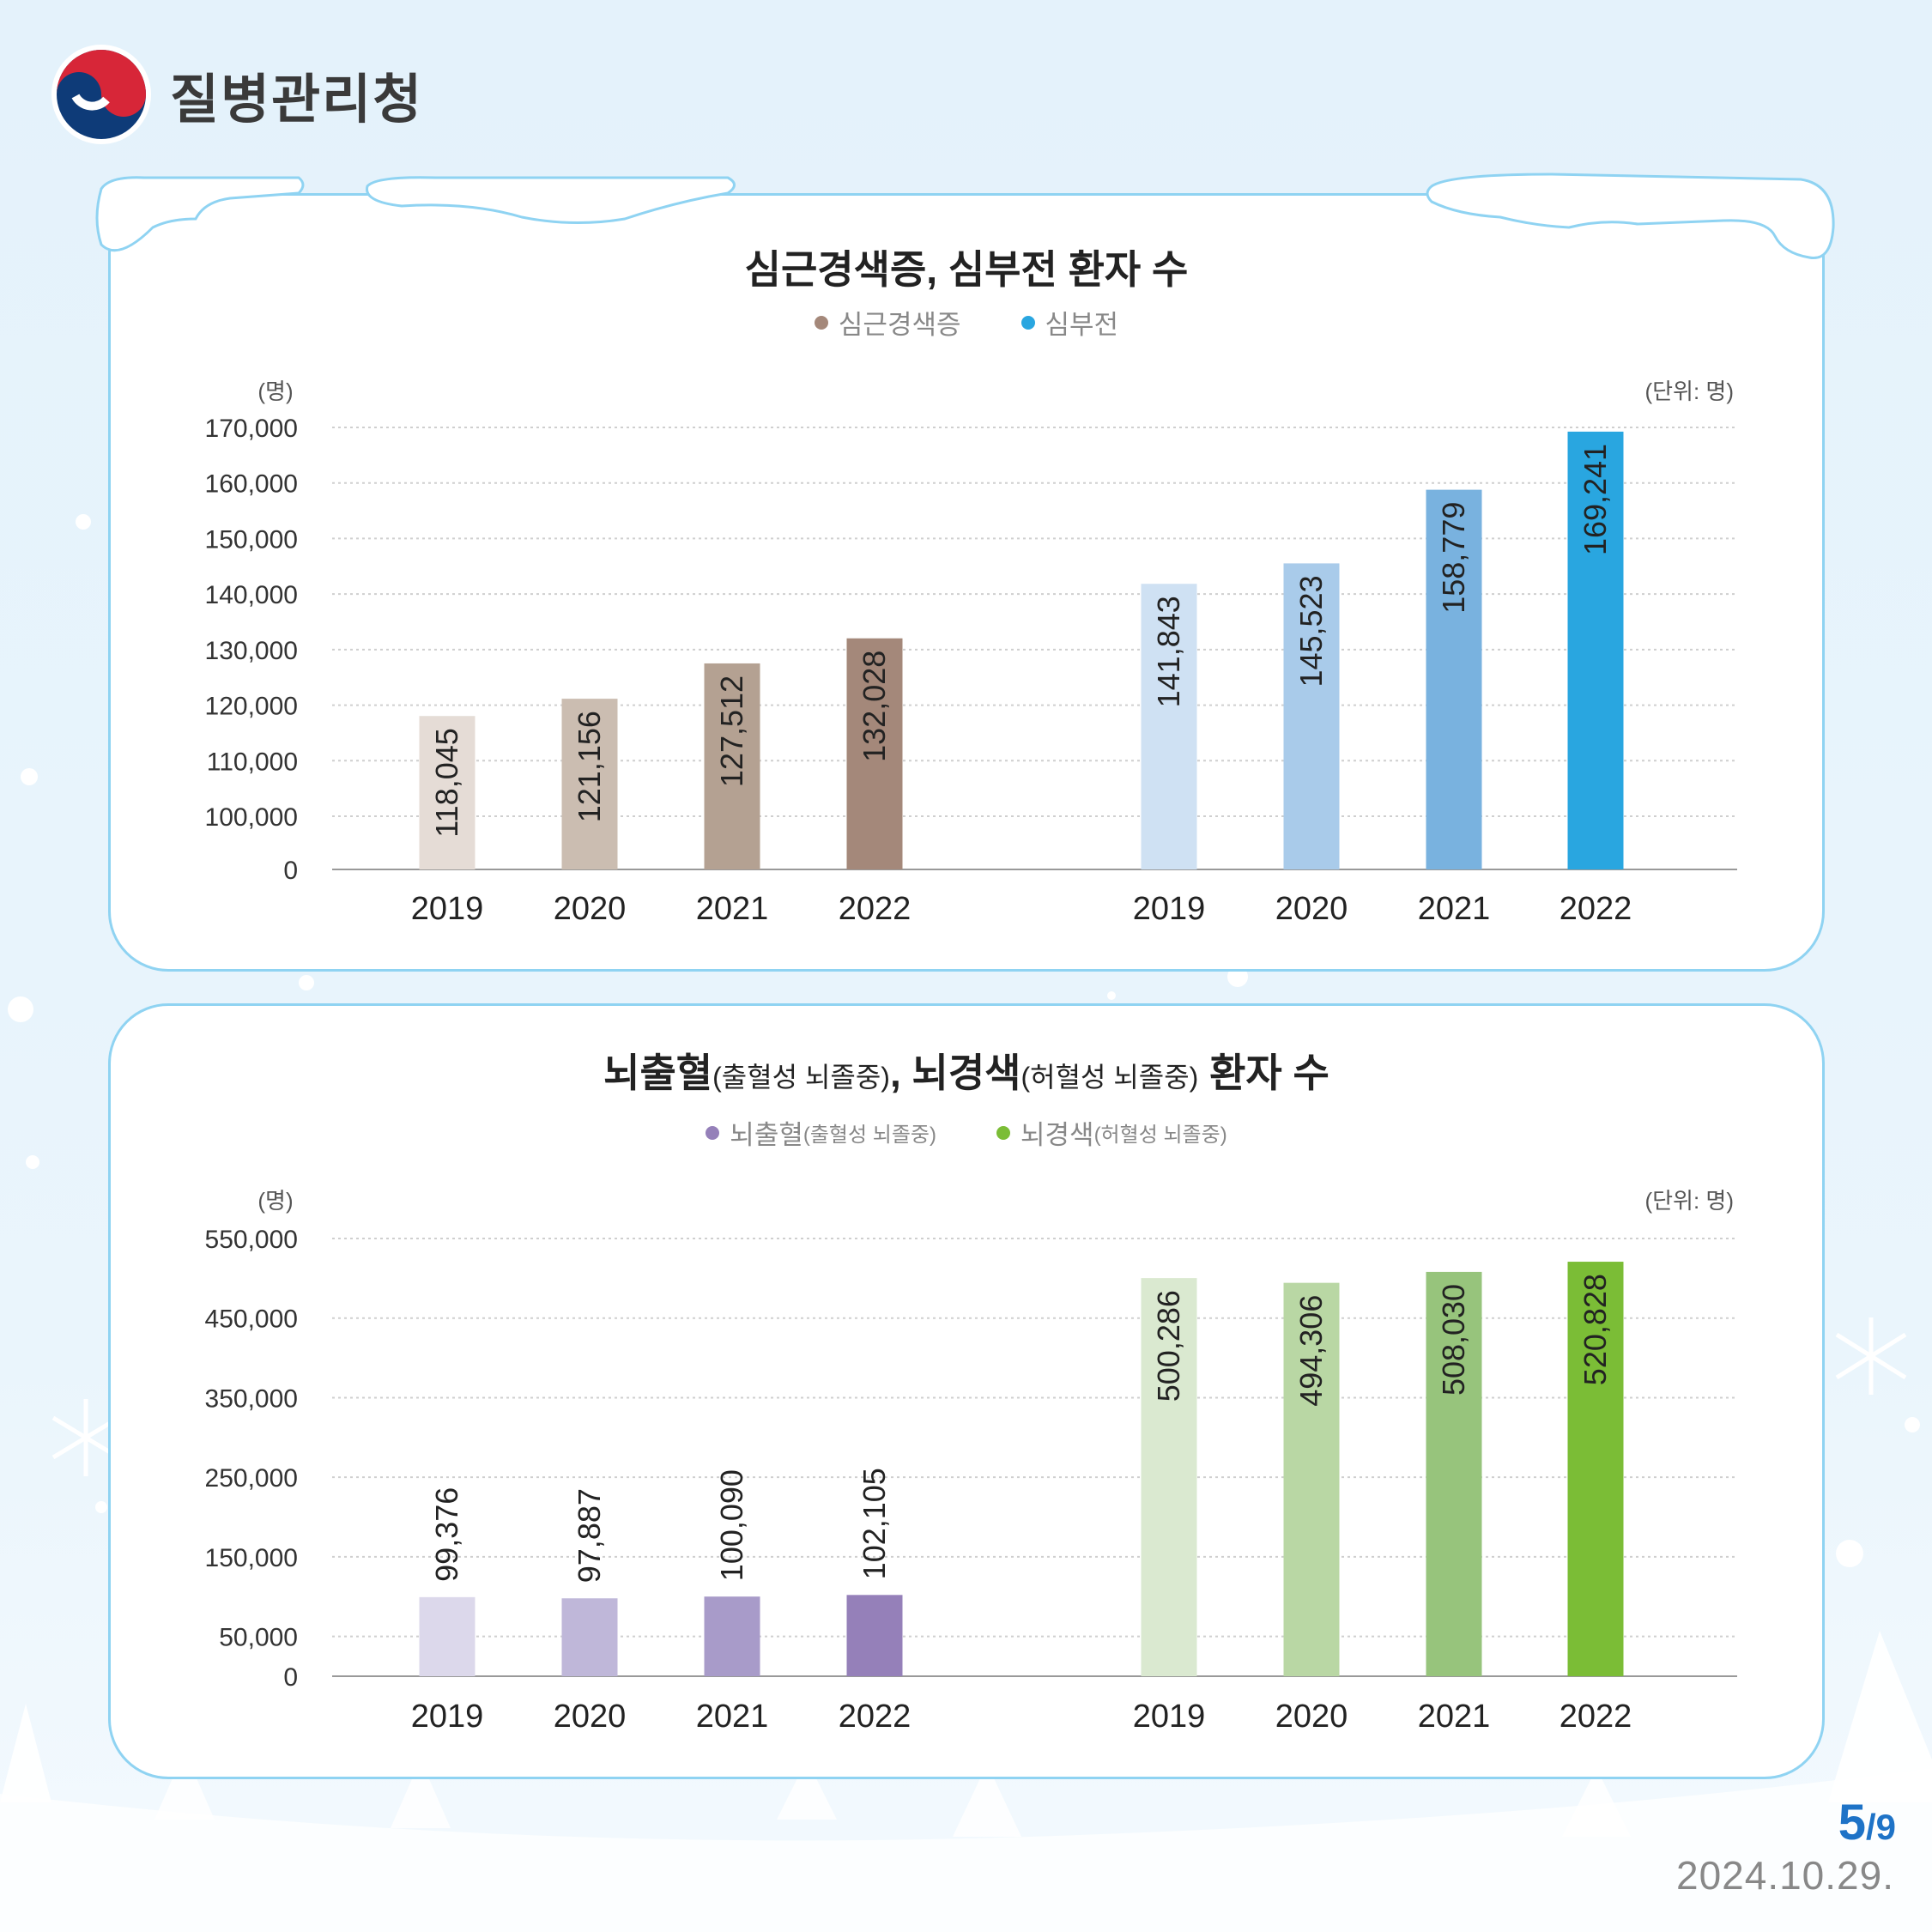  I want to click on legend-label: 심근경색증, so click(900, 325).